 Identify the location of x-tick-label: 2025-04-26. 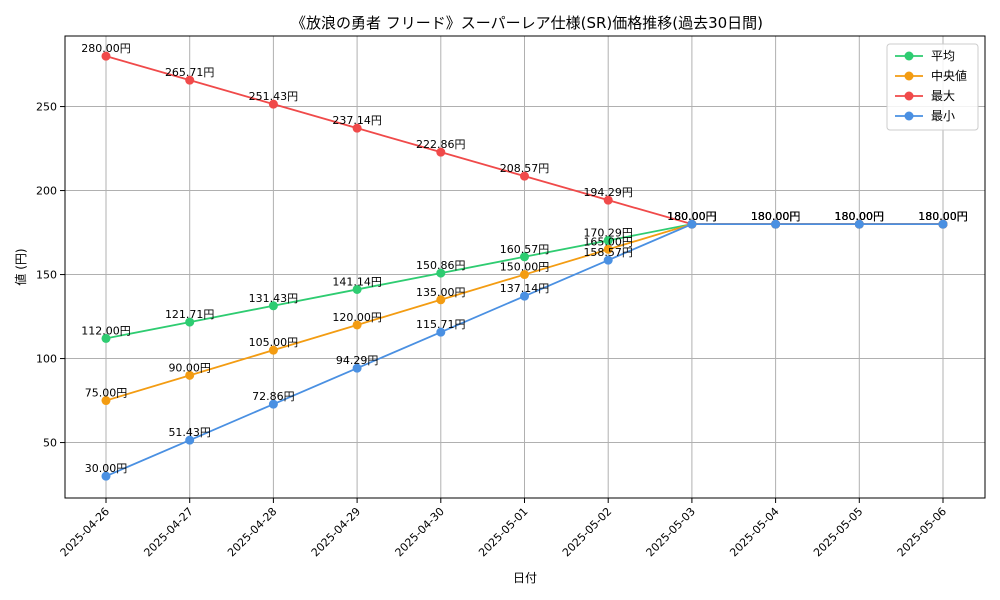
(85, 532).